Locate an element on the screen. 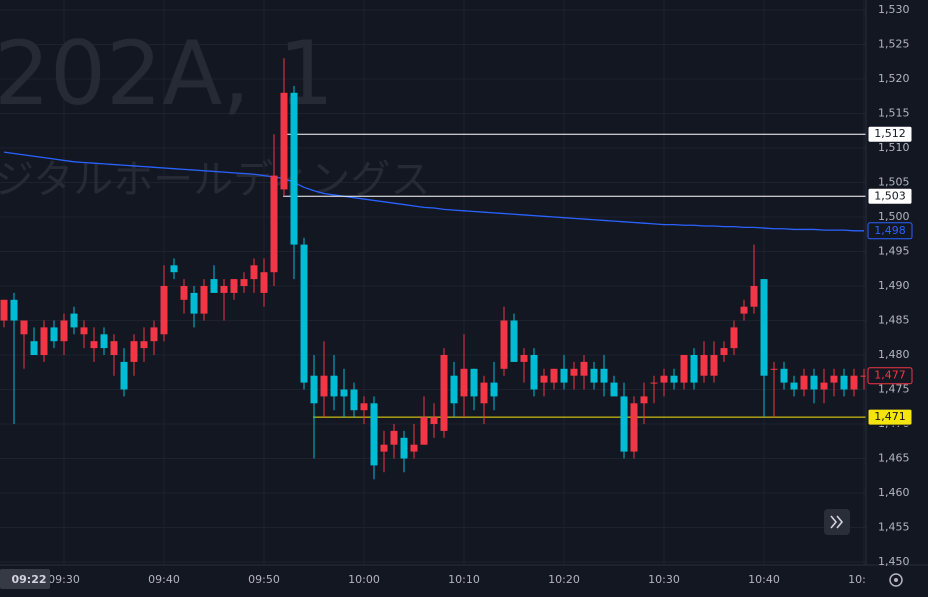  y-tick-label: 1,510 is located at coordinates (894, 147).